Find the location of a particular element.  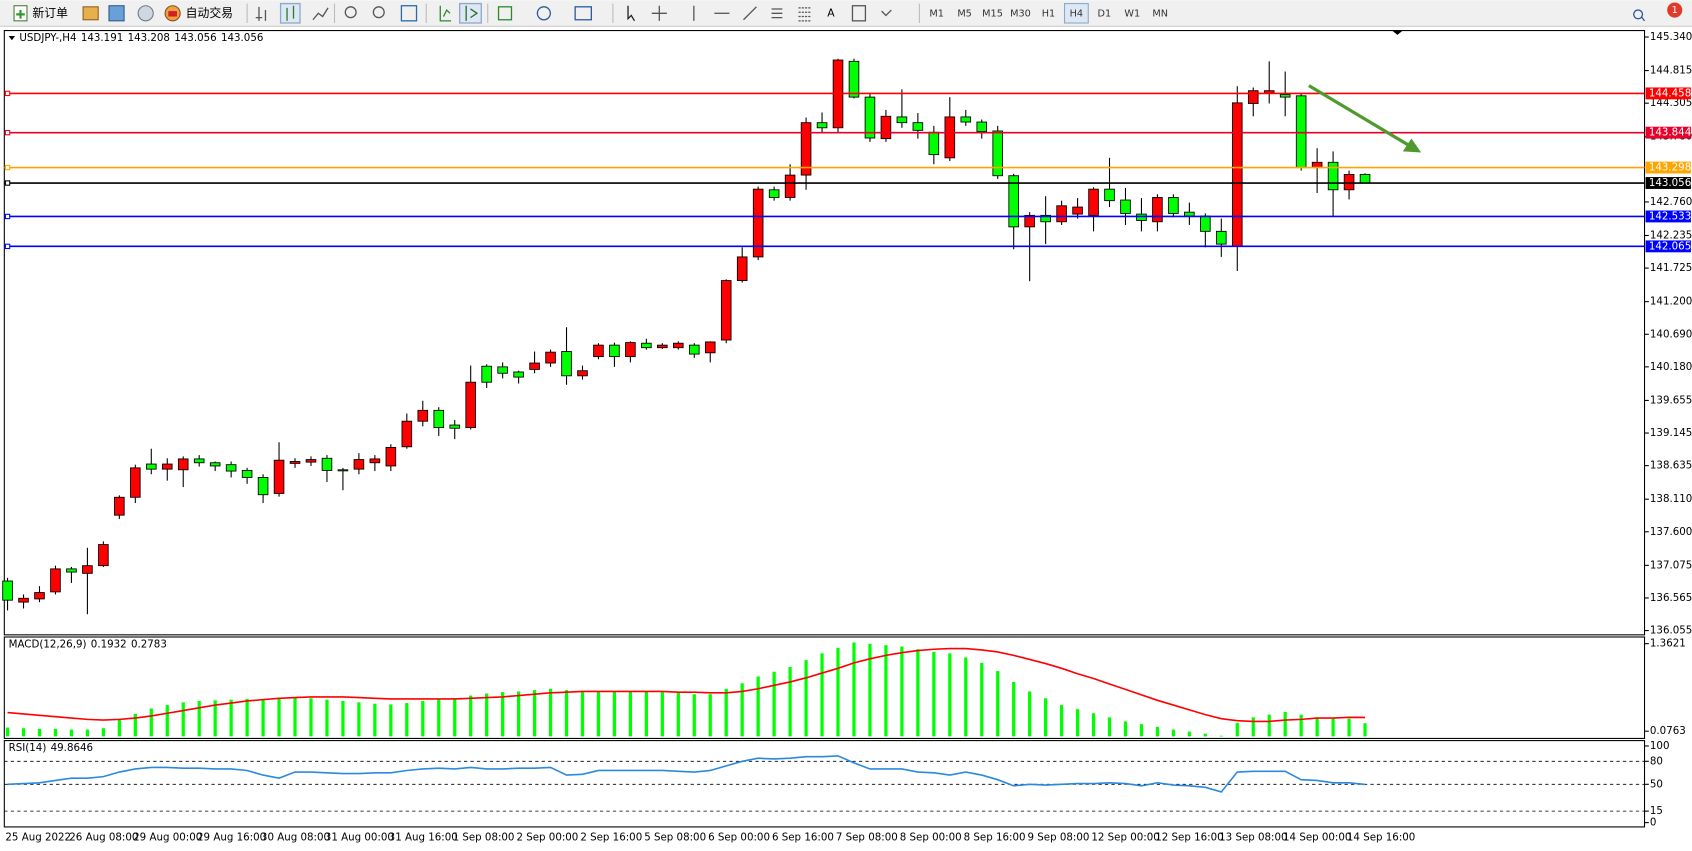

templates-icon is located at coordinates (583, 13).